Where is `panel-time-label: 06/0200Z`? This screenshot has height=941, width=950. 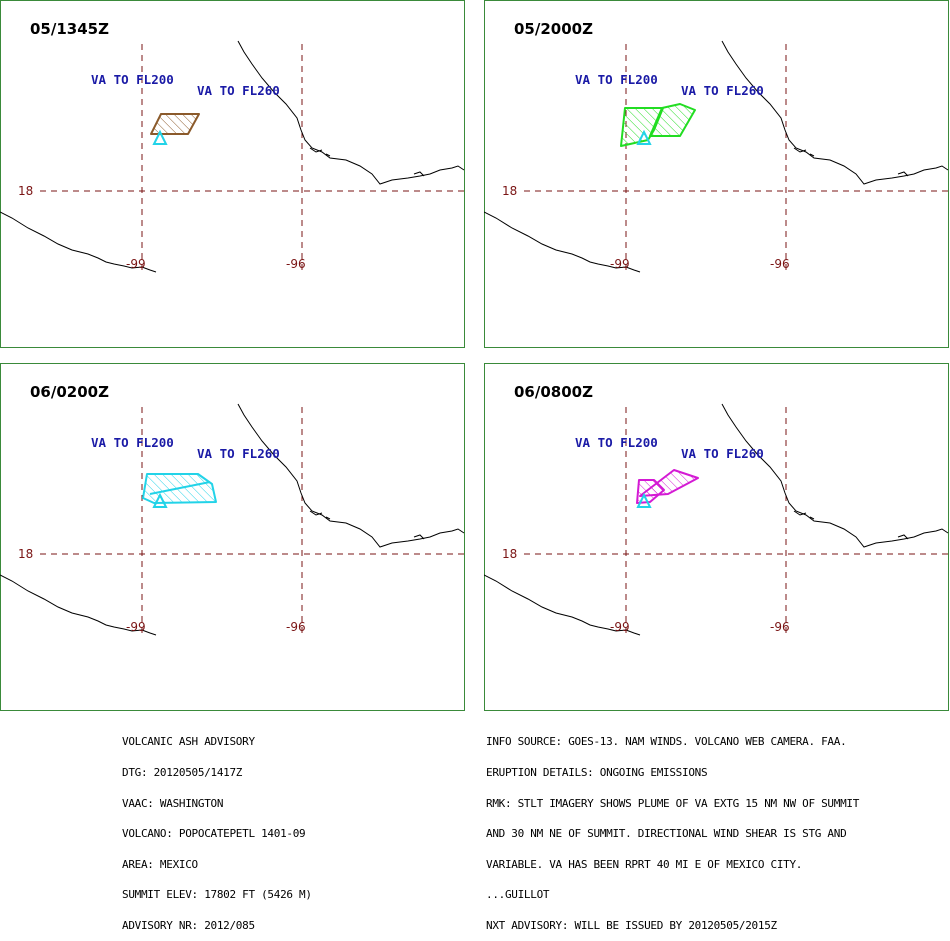 panel-time-label: 06/0200Z is located at coordinates (69, 392).